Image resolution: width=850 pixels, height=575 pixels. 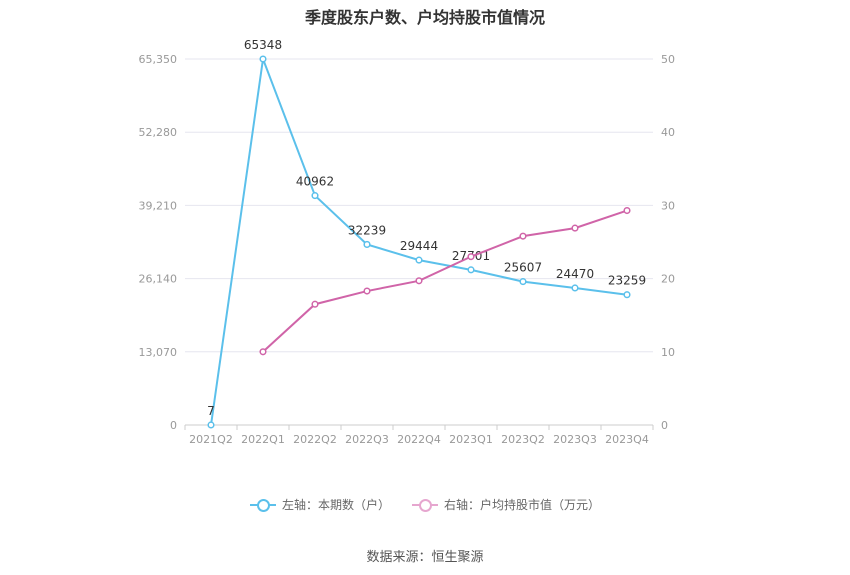 I want to click on data-label: 24470, so click(x=575, y=274).